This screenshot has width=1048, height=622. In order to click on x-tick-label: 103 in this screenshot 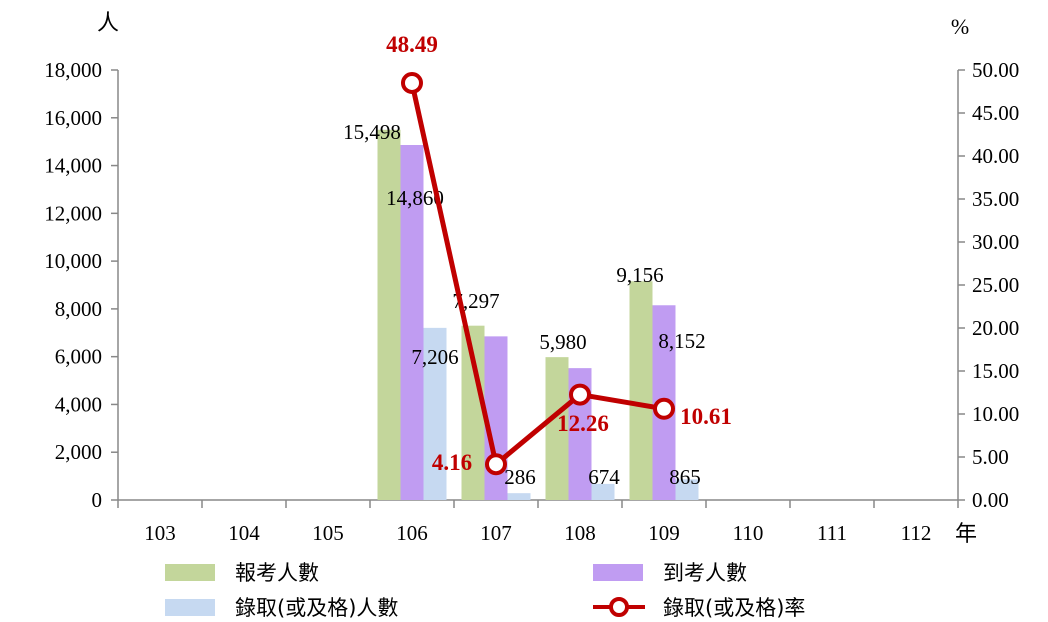, I will do `click(160, 533)`.